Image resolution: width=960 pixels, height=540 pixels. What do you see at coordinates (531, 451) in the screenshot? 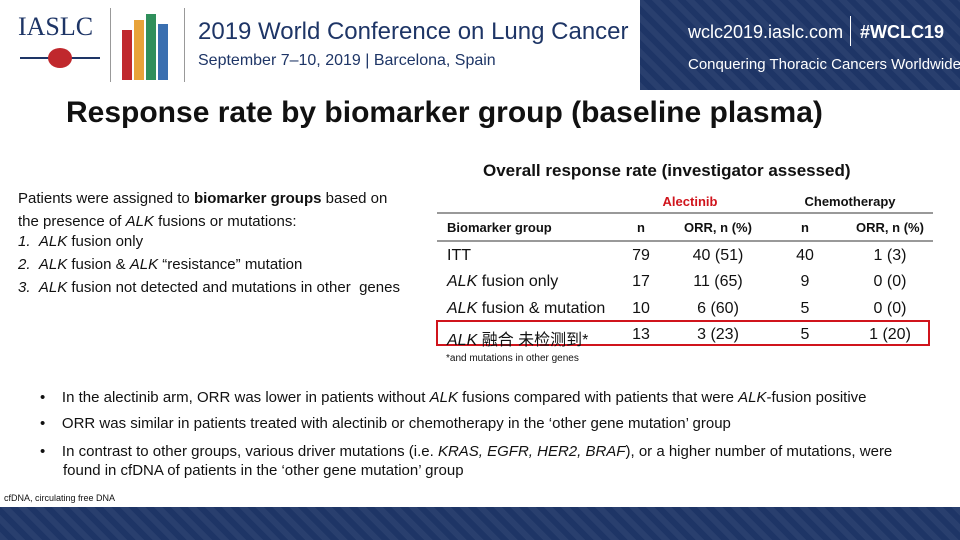
I see `text: KRAS, EGFR, HER2, BRAF` at bounding box center [531, 451].